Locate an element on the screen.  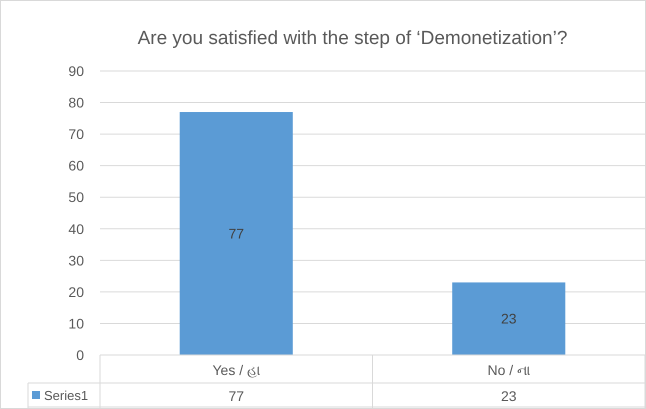
y-tick-label: 20 is located at coordinates (76, 292).